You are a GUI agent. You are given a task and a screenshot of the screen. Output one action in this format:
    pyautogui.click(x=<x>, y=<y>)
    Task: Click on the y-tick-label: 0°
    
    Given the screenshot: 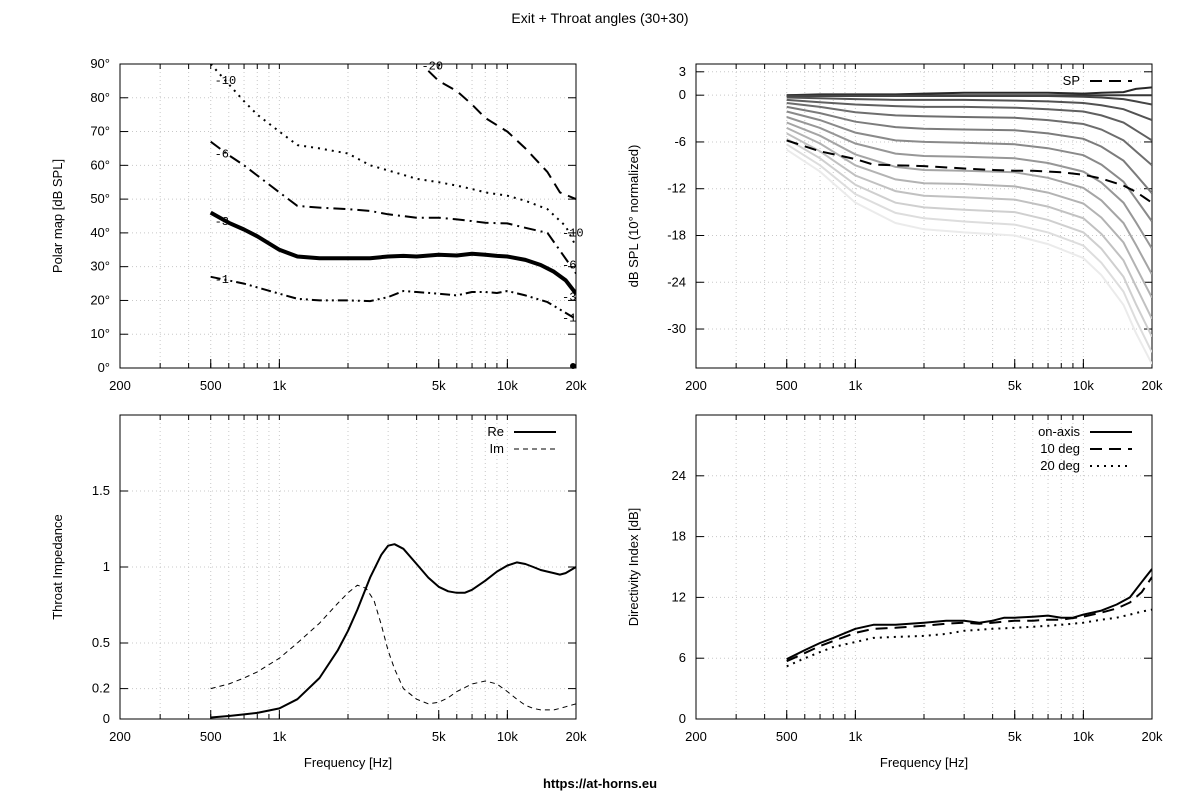 What is the action you would take?
    pyautogui.click(x=104, y=367)
    